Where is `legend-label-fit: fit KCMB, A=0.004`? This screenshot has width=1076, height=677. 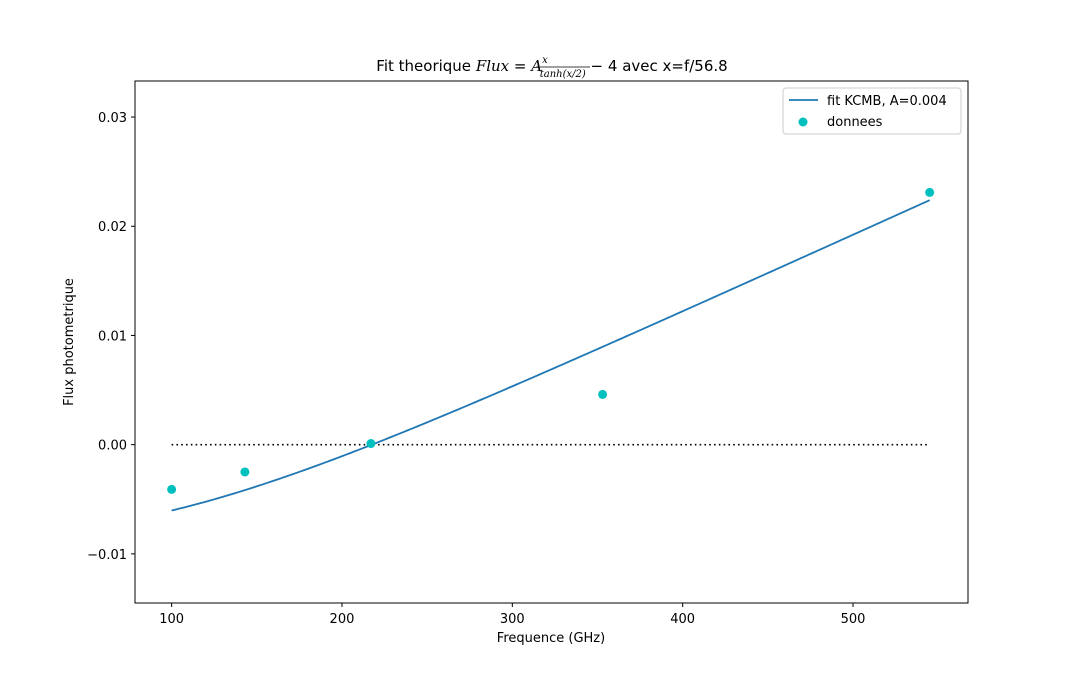
legend-label-fit: fit KCMB, A=0.004 is located at coordinates (887, 101).